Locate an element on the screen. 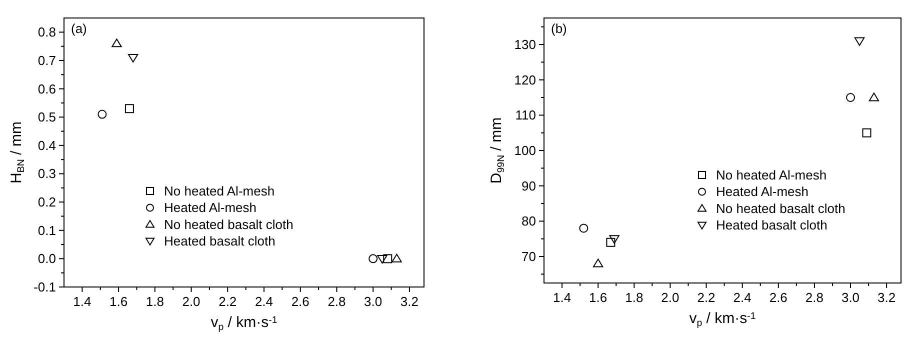 This screenshot has width=915, height=341. y-tick-label: 100 is located at coordinates (525, 150).